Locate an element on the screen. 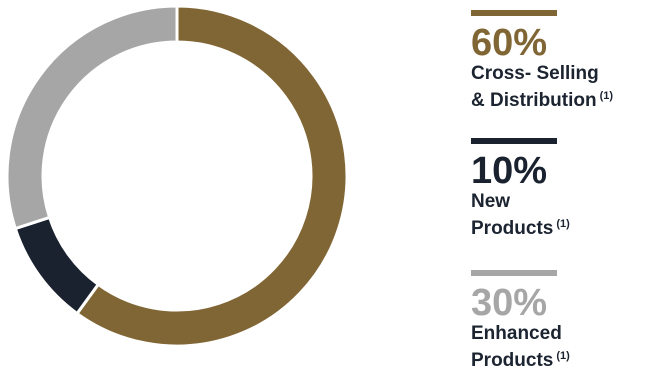 The width and height of the screenshot is (656, 383). legend-label-line1: Cross- Selling is located at coordinates (535, 73).